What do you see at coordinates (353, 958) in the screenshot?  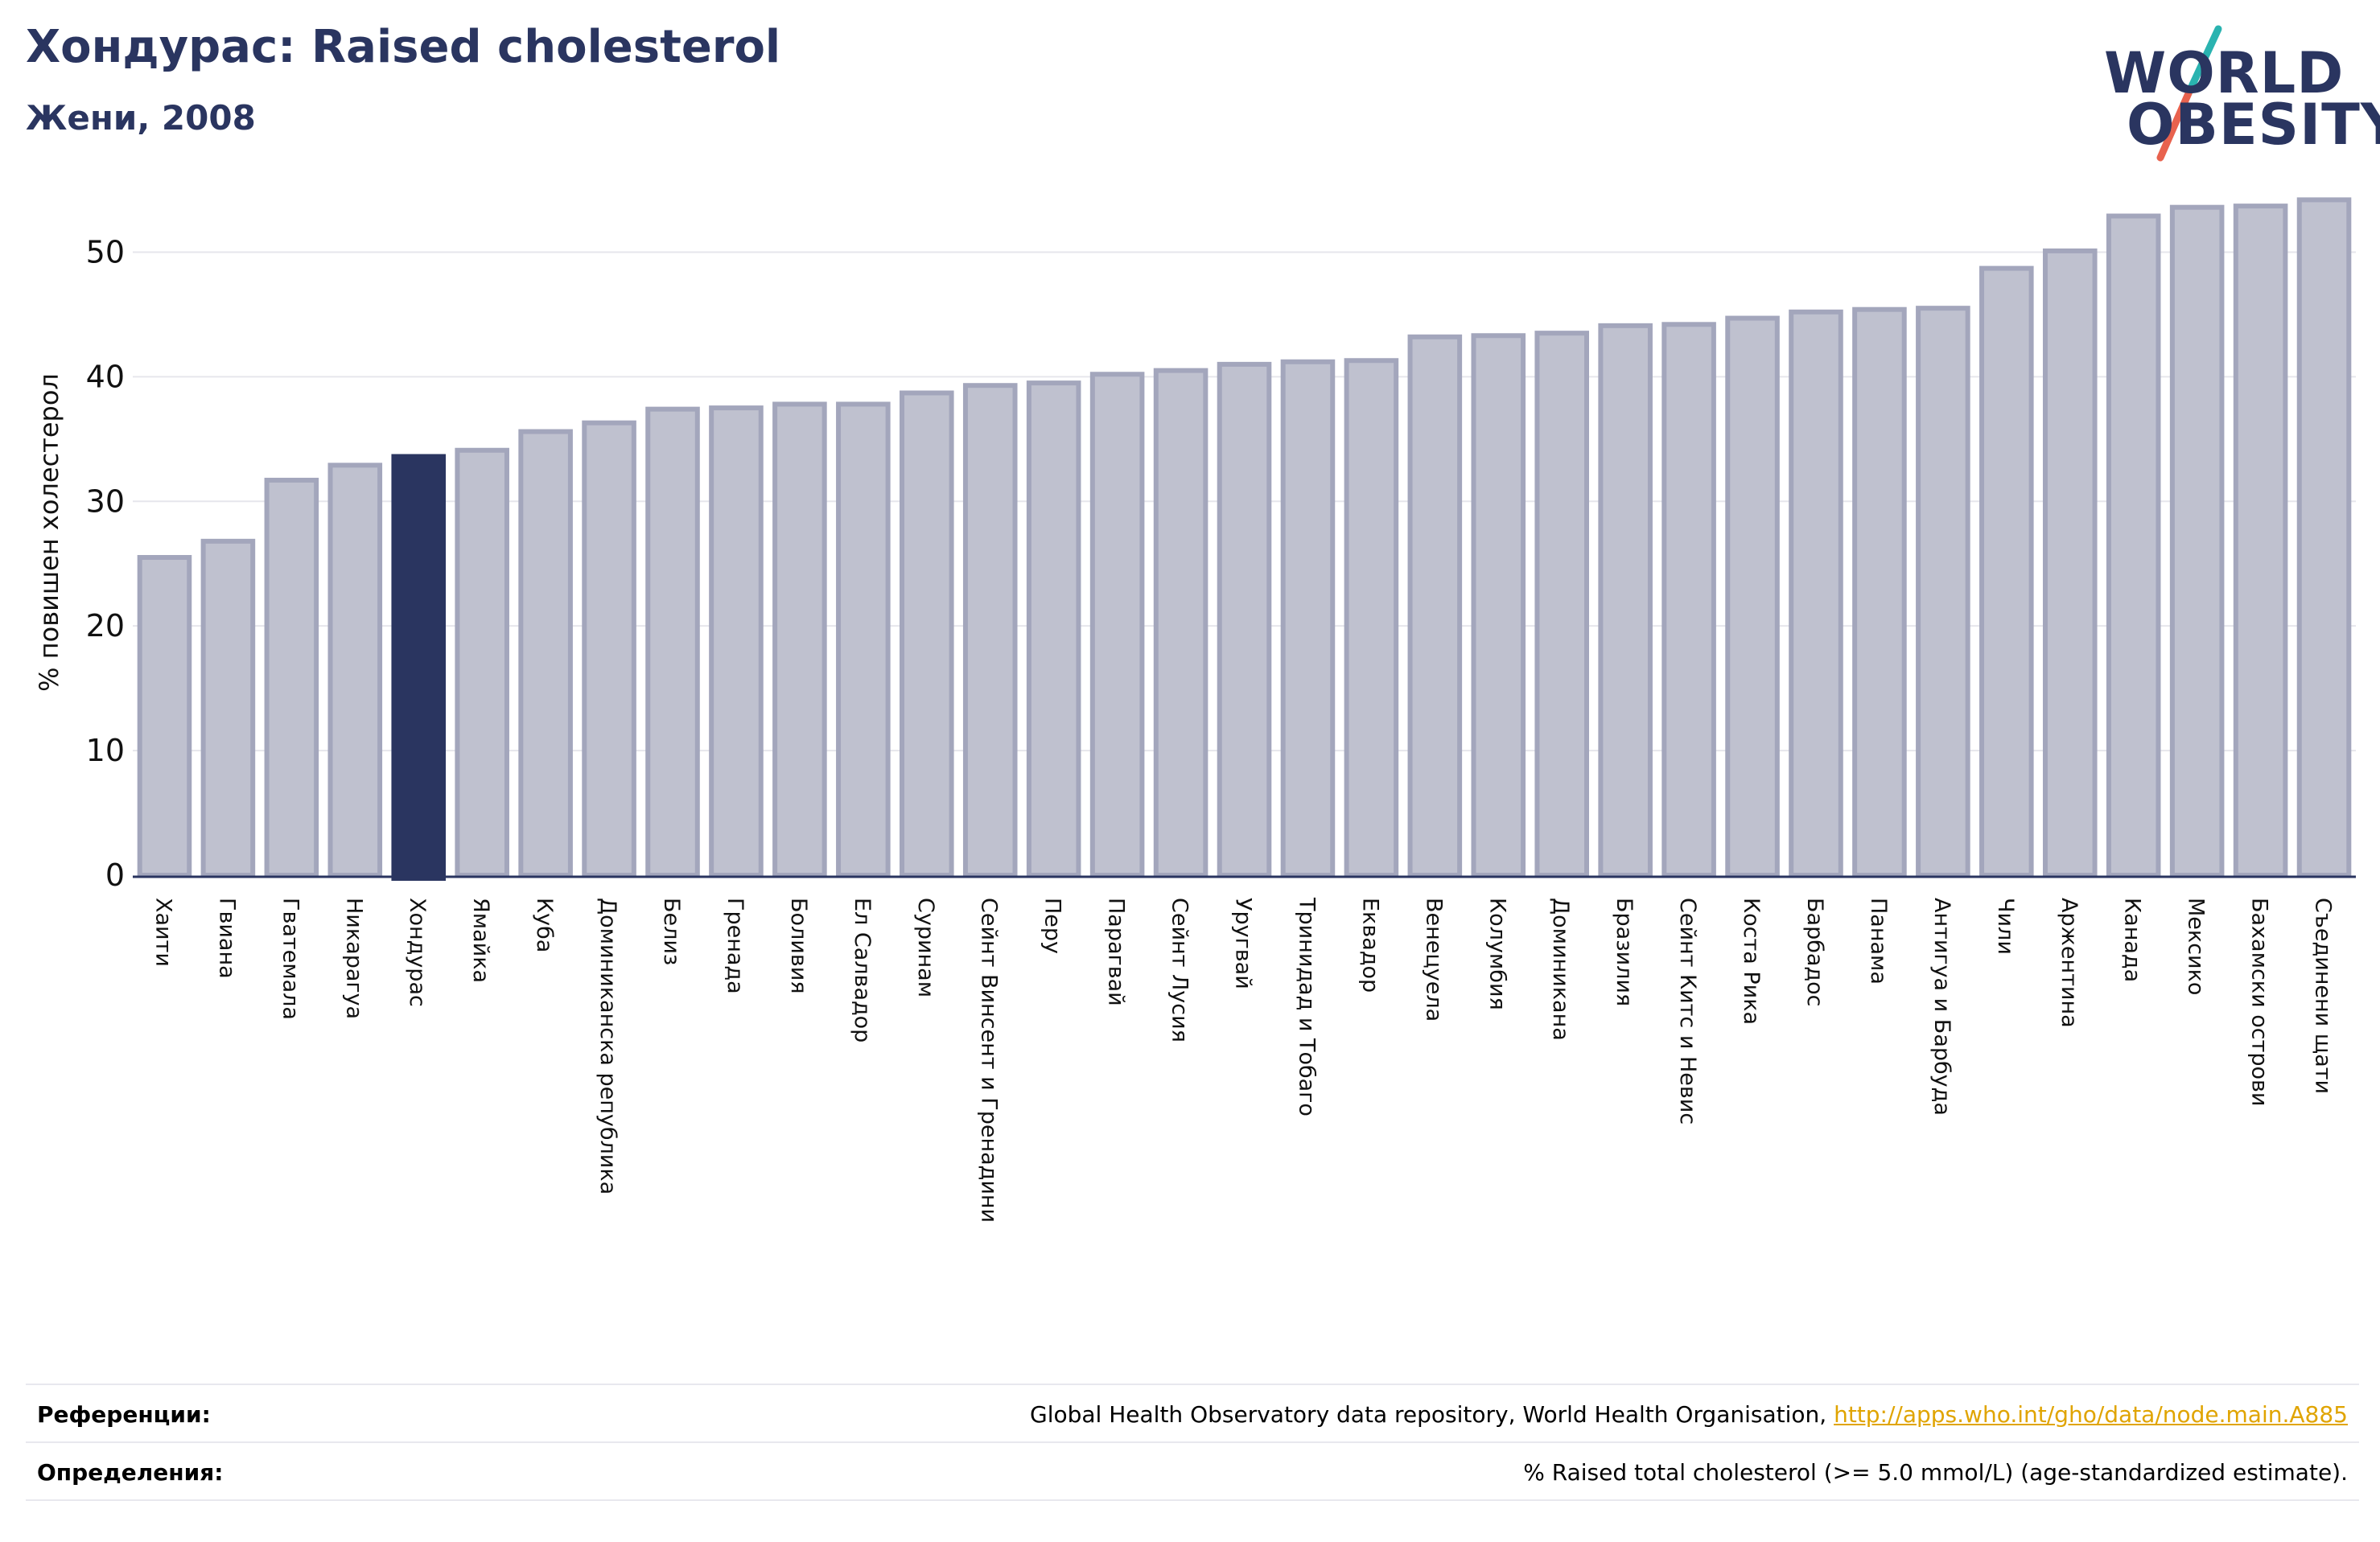 I see `x-tick-label: Никарагуа` at bounding box center [353, 958].